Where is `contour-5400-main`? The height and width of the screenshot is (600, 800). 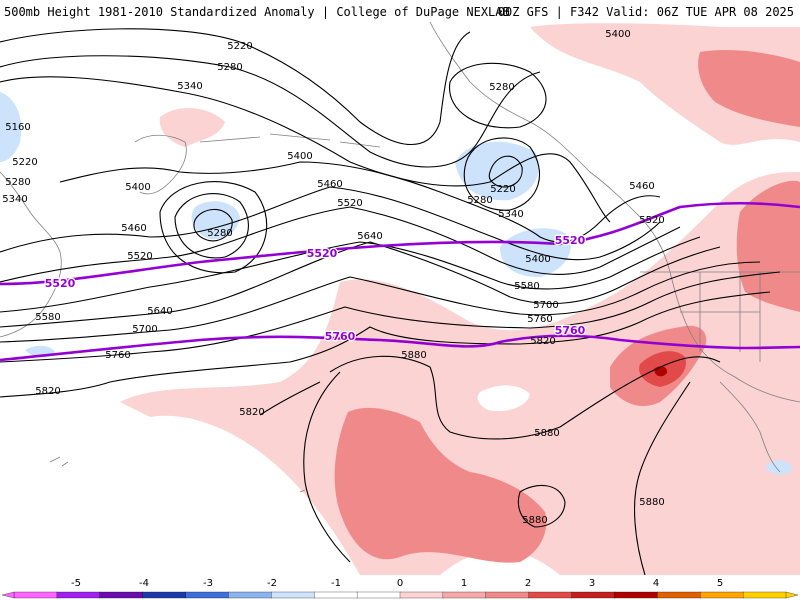 contour-5400-main is located at coordinates (360, 202).